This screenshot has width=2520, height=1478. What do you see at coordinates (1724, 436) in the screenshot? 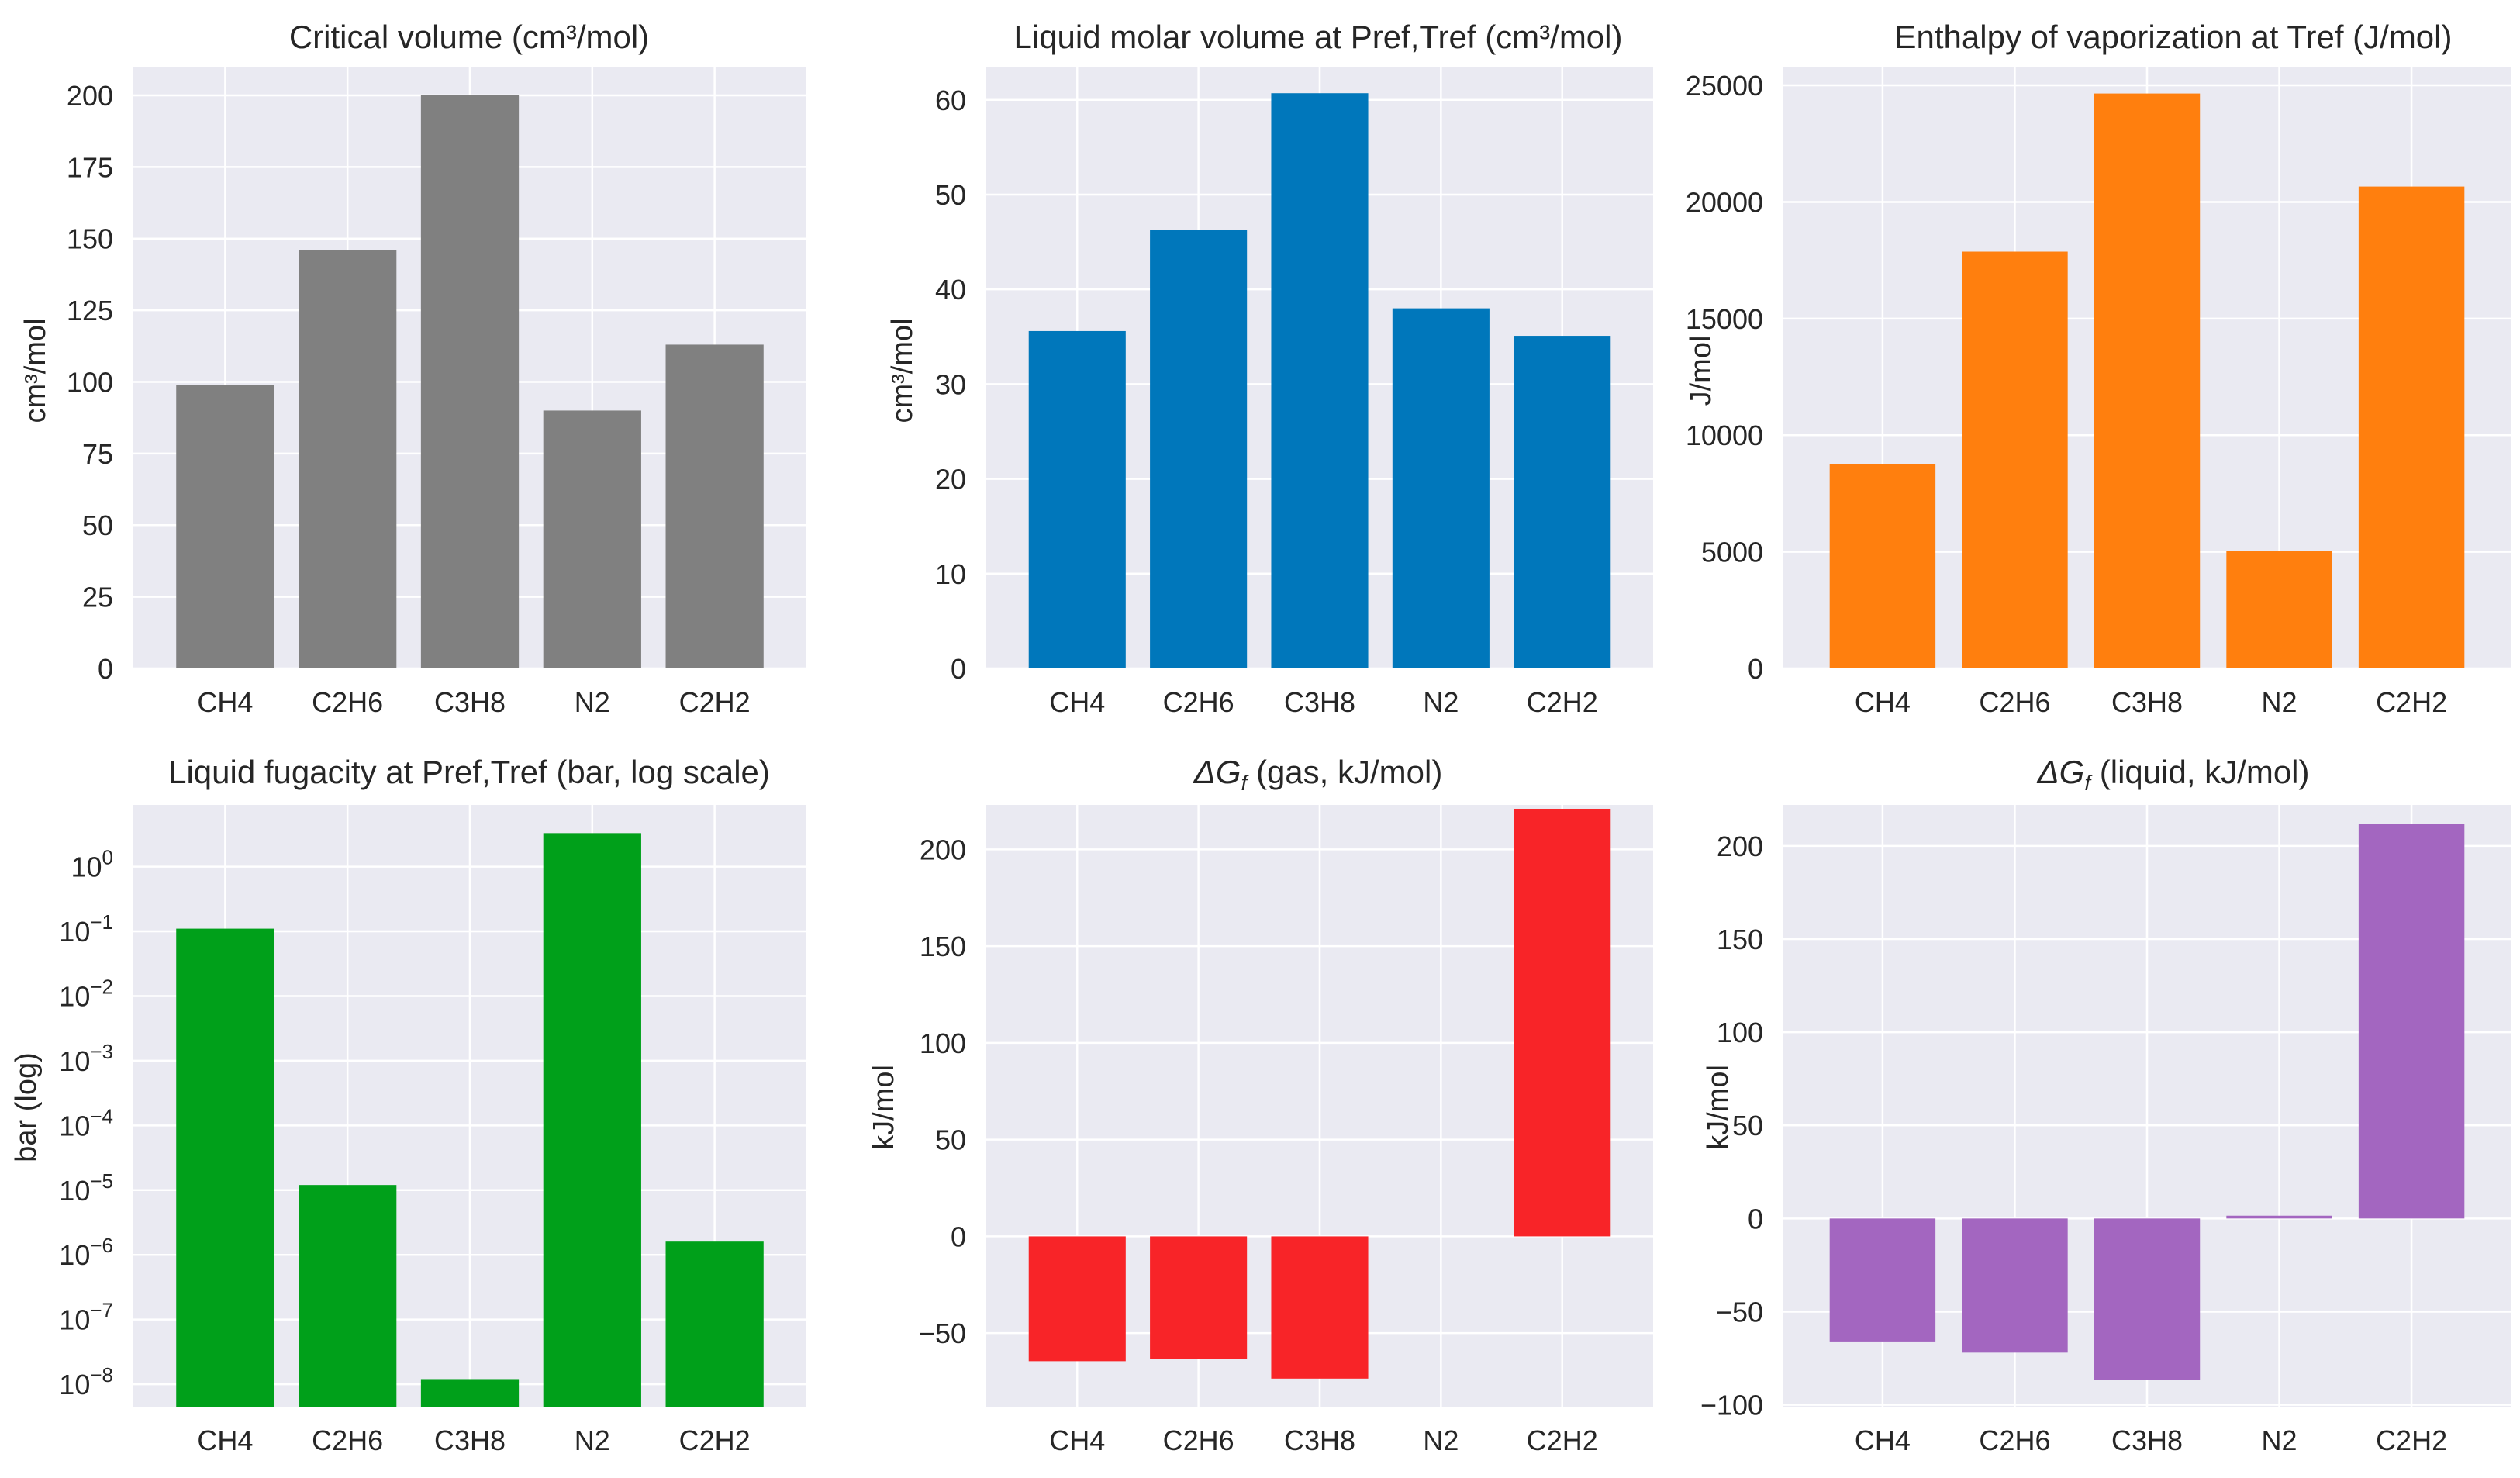
I see `y-tick-label: 10000` at bounding box center [1724, 436].